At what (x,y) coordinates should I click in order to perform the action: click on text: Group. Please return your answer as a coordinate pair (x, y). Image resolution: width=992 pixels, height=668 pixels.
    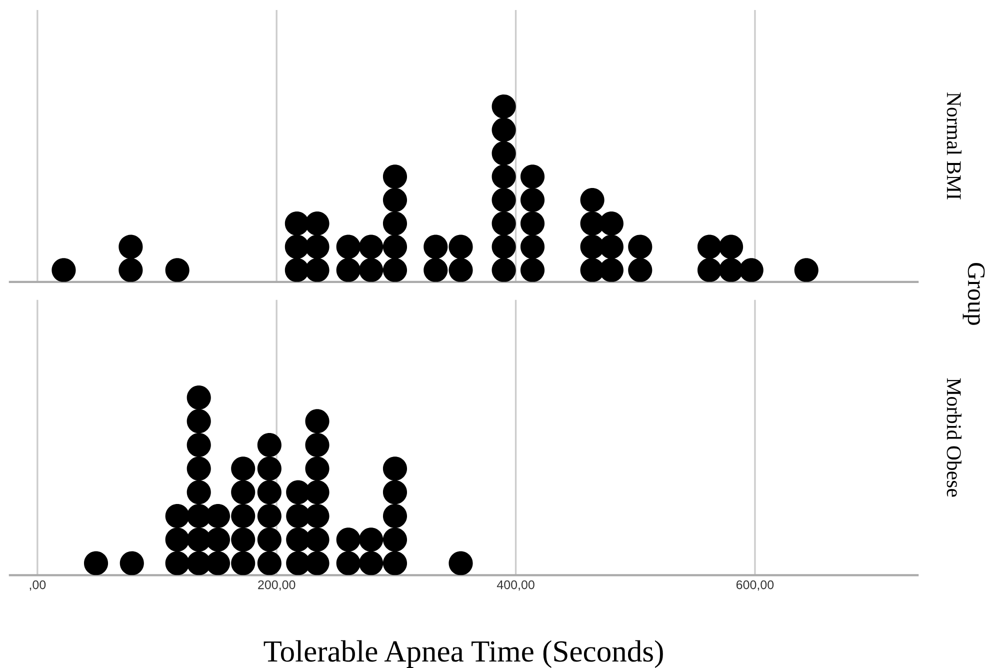
    Looking at the image, I should click on (973, 294).